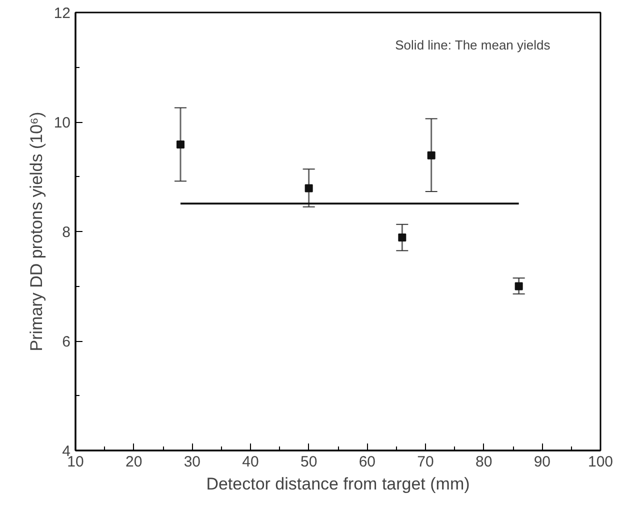 The image size is (630, 511). Describe the element at coordinates (250, 462) in the screenshot. I see `x-tick-label: 40` at that location.